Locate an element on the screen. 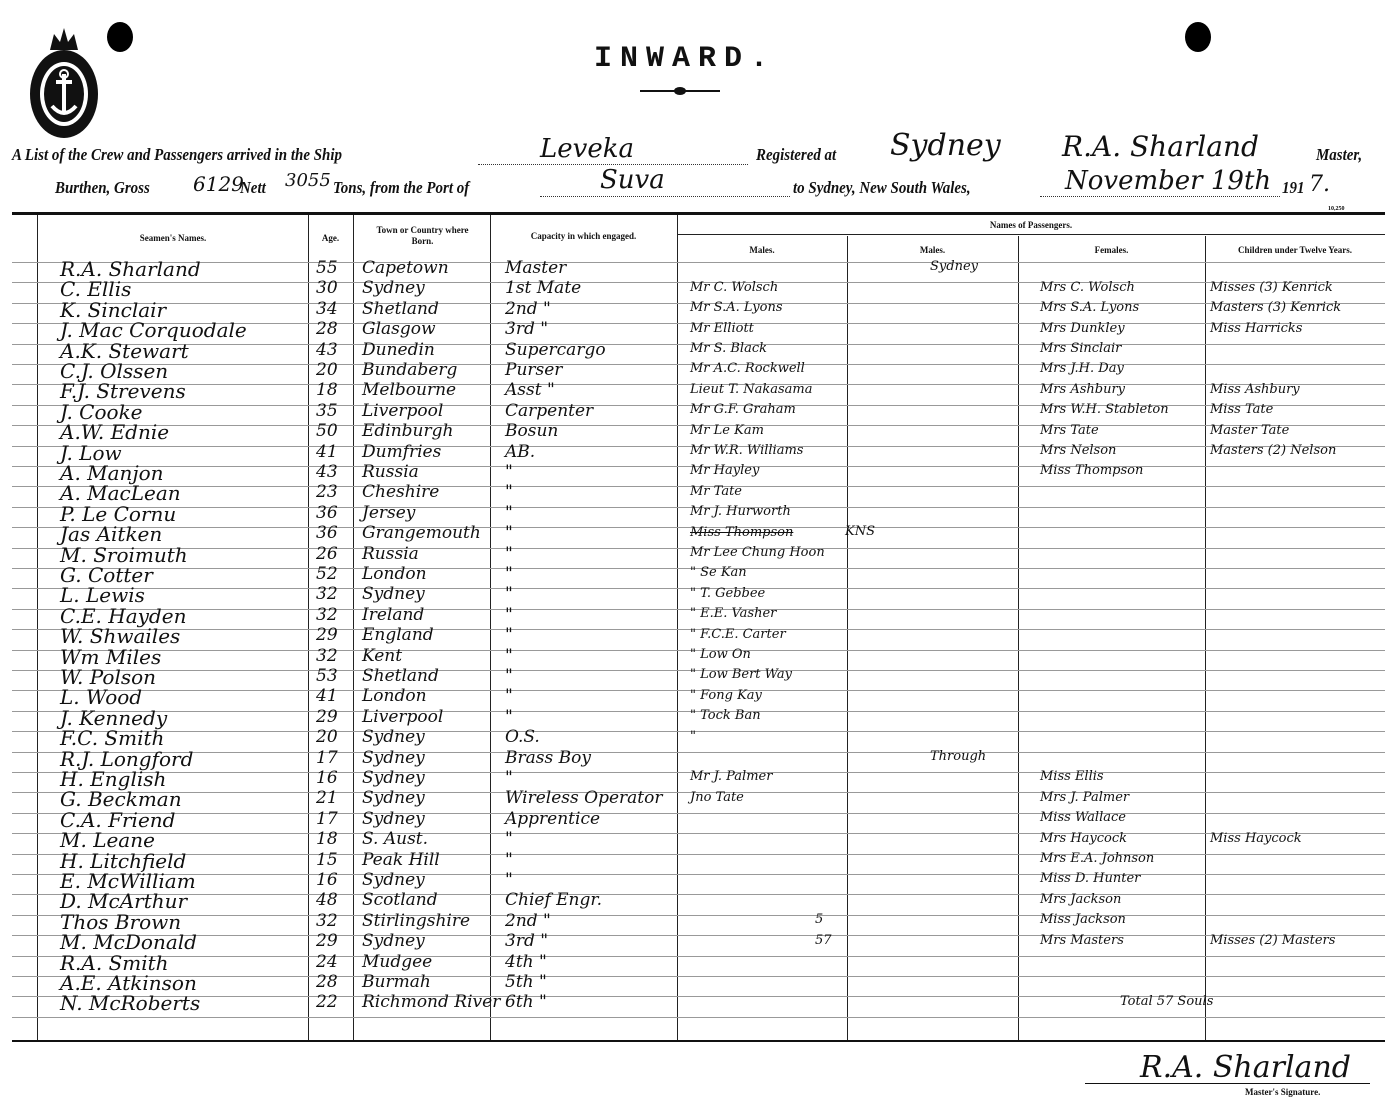  seaman-name: N. McRoberts is located at coordinates (130, 1003).